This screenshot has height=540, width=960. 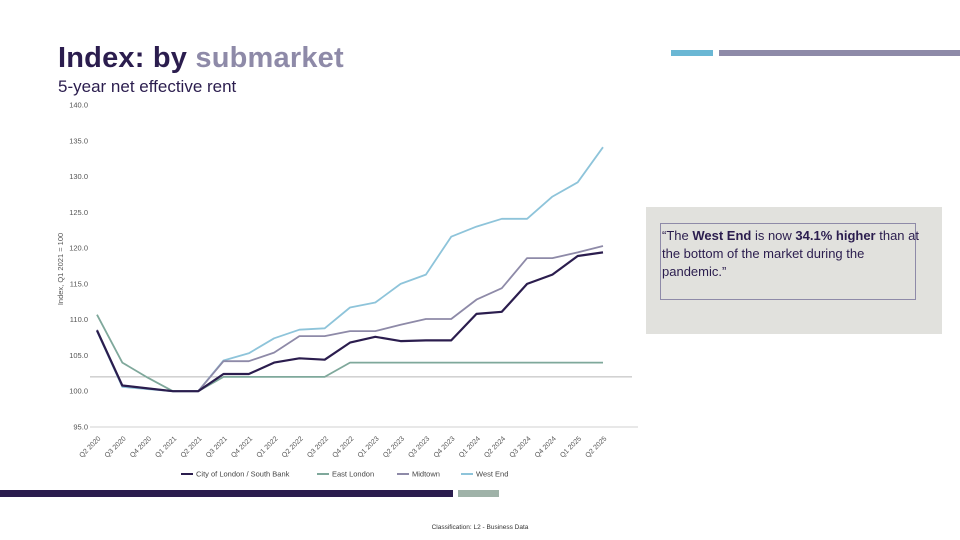 I want to click on x-tick-label: Q3 2021, so click(x=217, y=447).